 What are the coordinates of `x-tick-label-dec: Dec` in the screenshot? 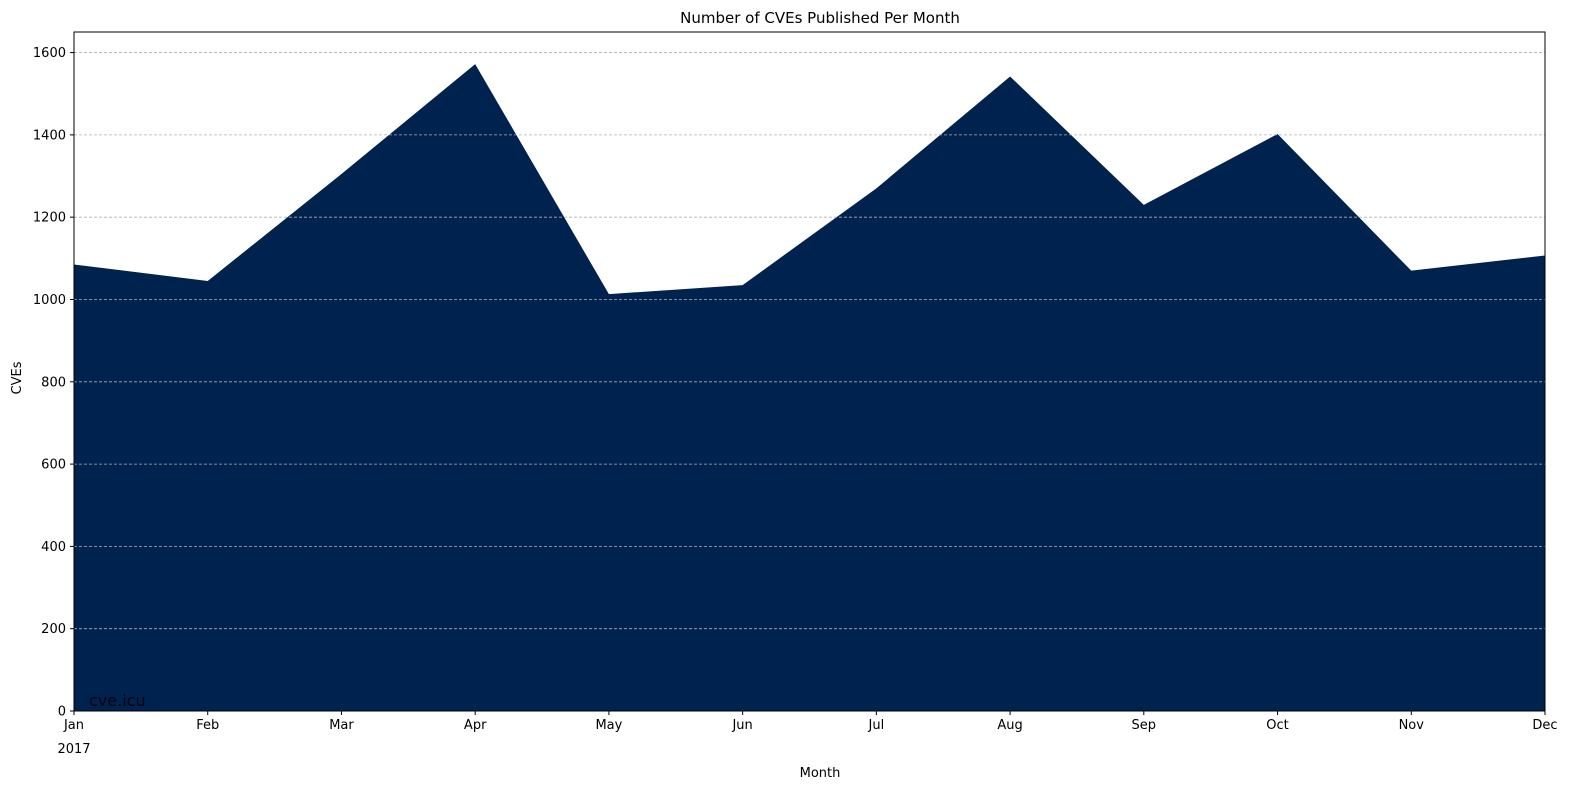 It's located at (1544, 725).